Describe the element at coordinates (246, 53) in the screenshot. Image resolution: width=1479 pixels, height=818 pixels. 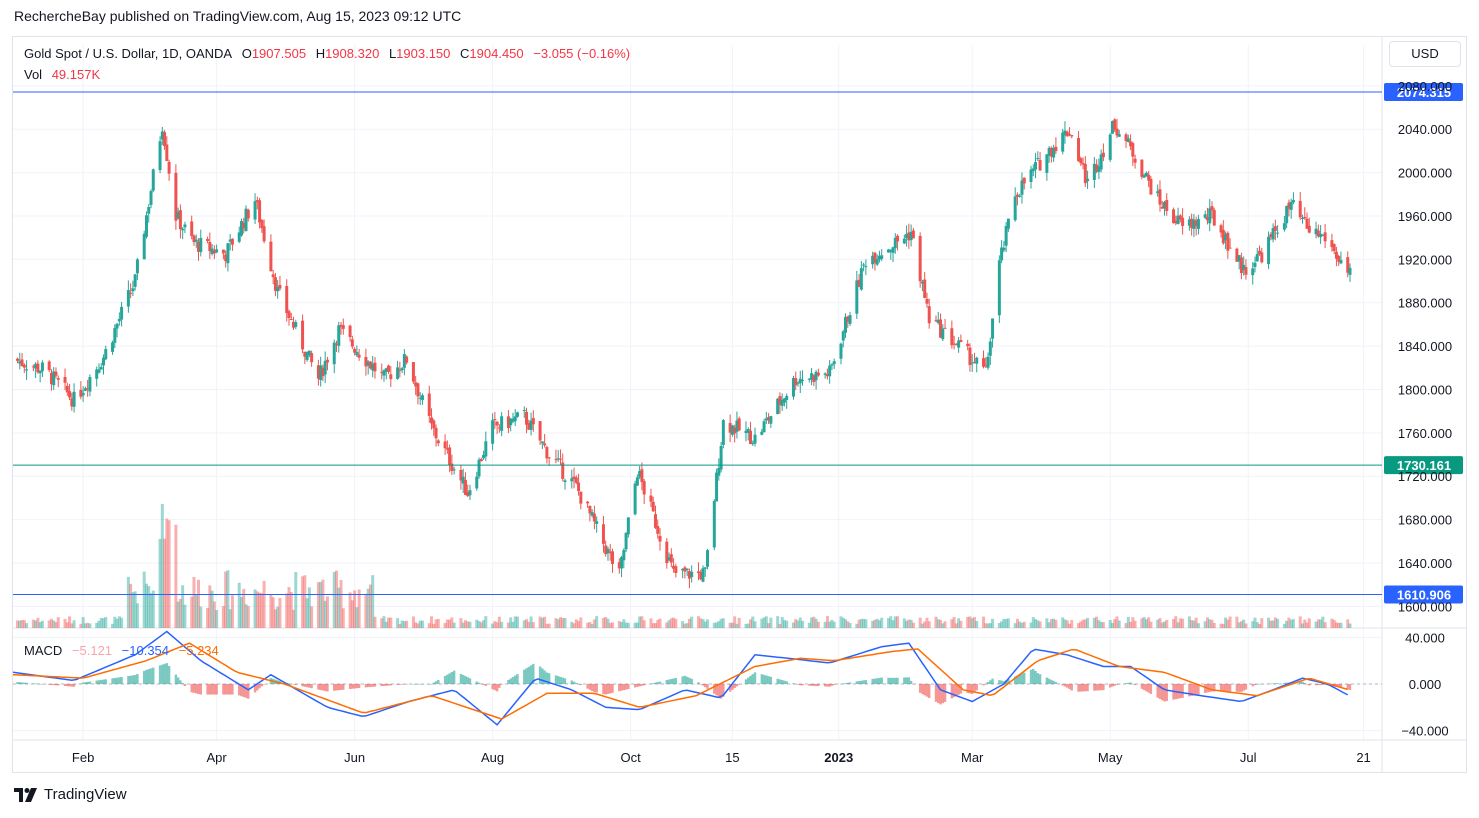
I see `open-label: O` at that location.